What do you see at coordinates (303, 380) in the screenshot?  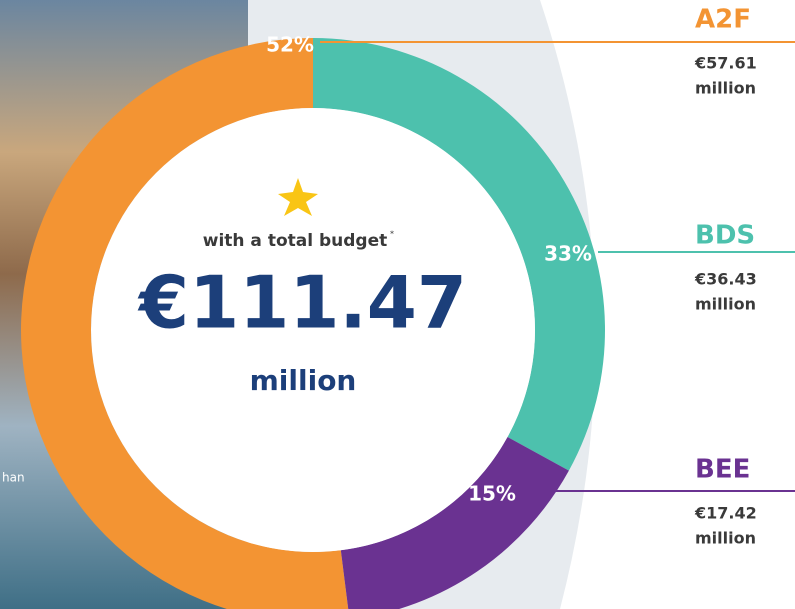 I see `center-unit: million` at bounding box center [303, 380].